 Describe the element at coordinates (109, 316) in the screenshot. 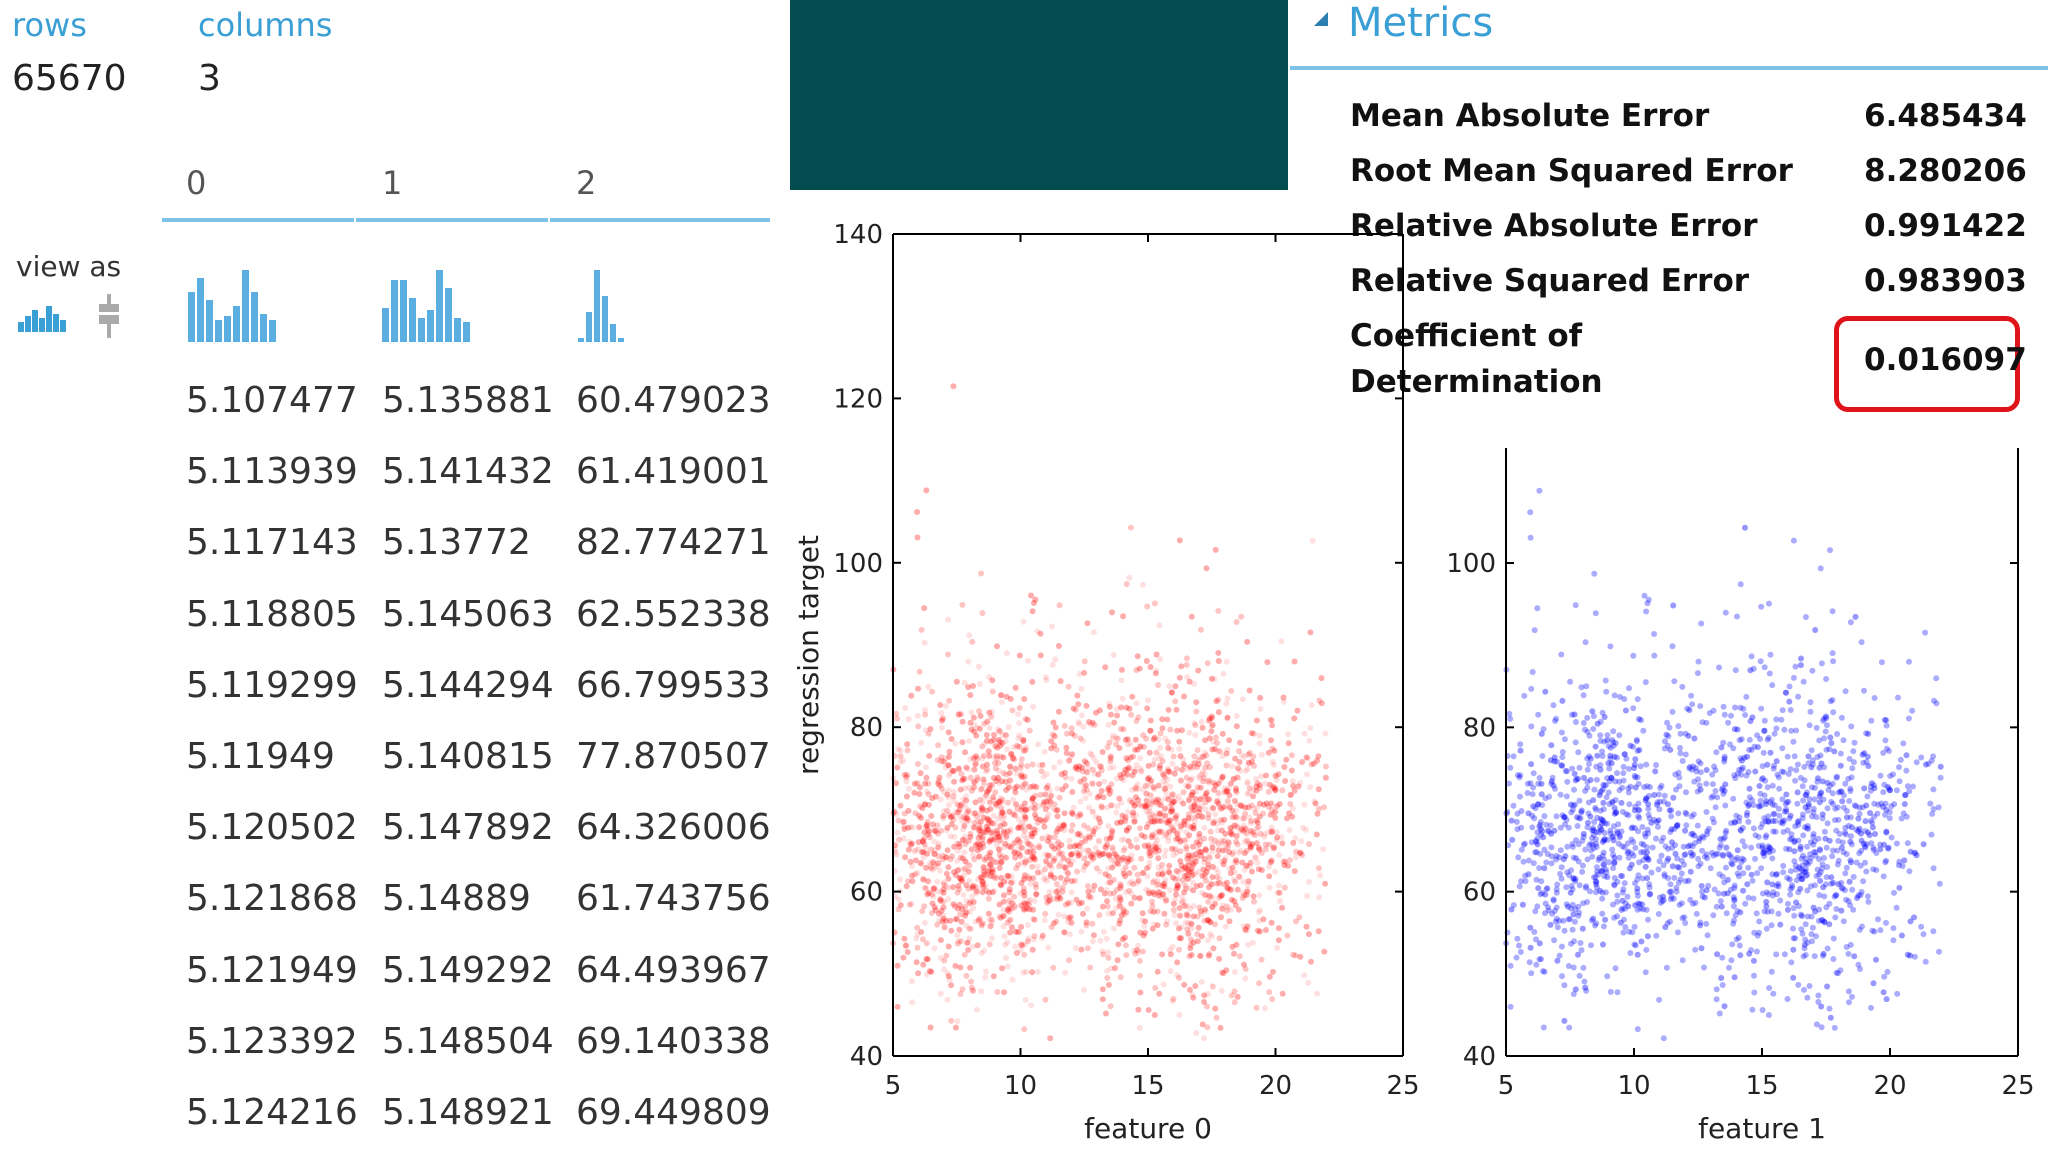

I see `boxplot-view-icon` at that location.